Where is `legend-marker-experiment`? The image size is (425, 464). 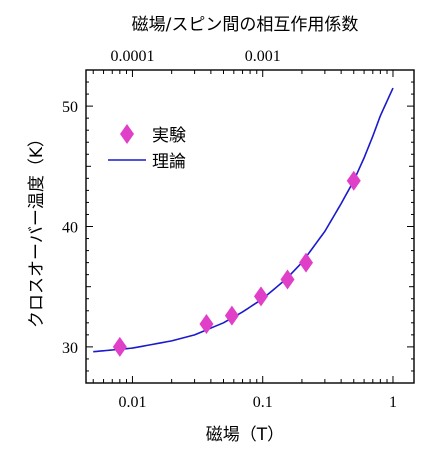
legend-marker-experiment is located at coordinates (127, 134).